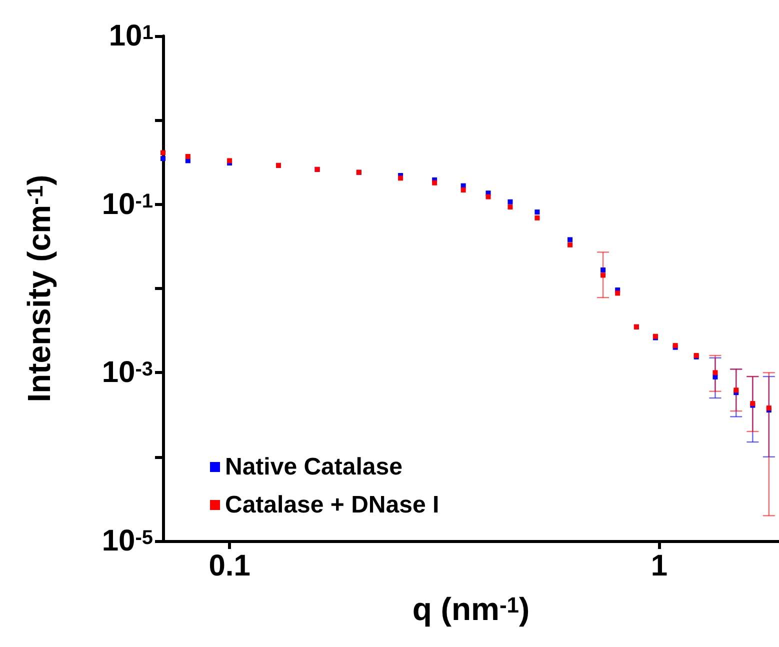 The width and height of the screenshot is (779, 647). I want to click on legend-label: Catalase + DNase I, so click(332, 505).